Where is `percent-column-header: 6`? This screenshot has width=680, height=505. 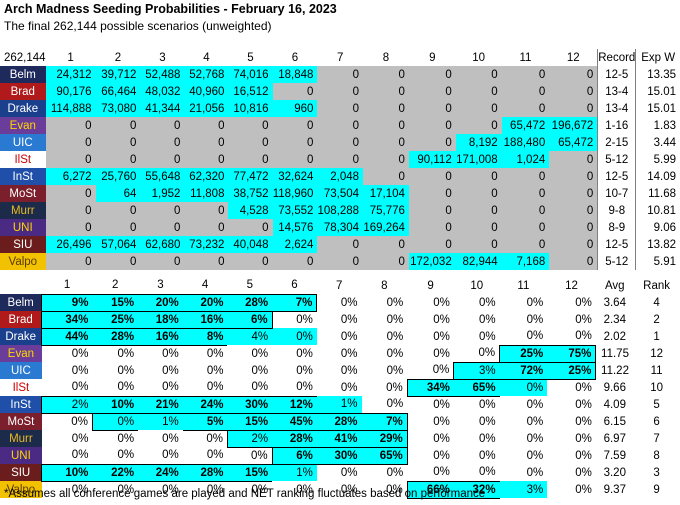 percent-column-header: 6 is located at coordinates (294, 285).